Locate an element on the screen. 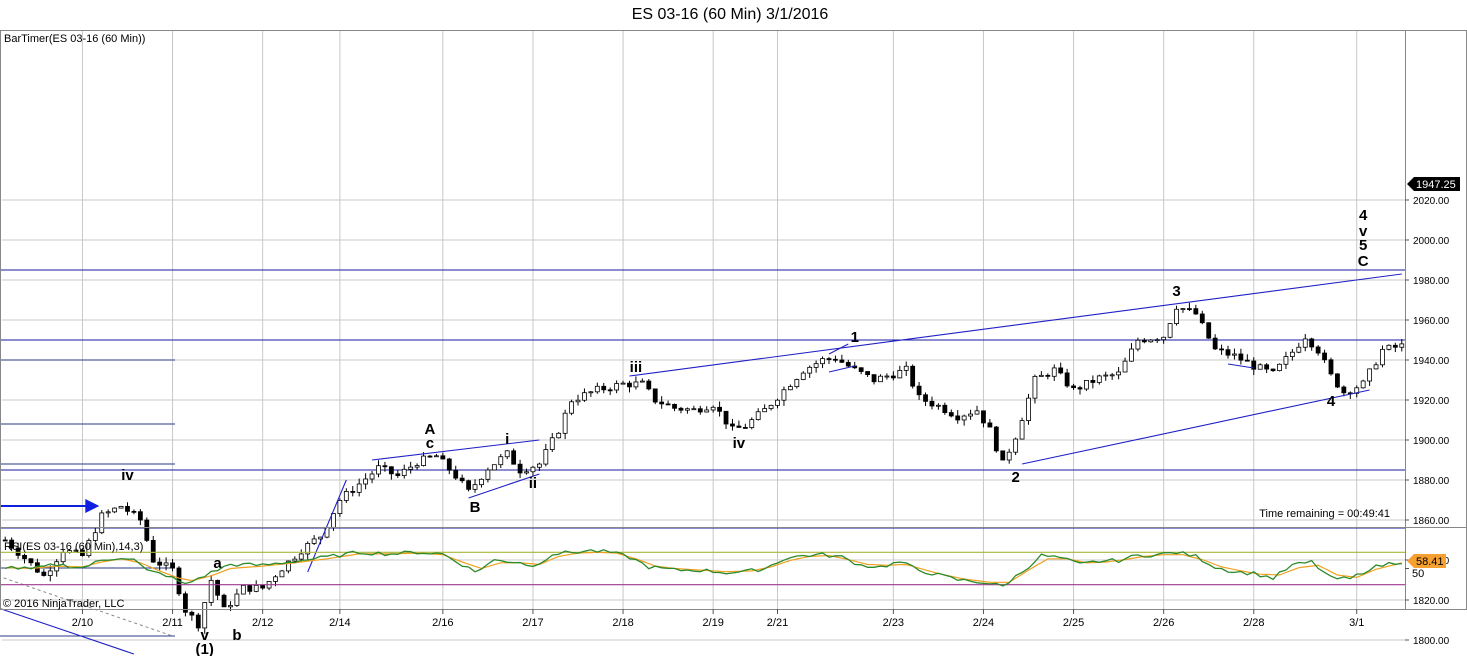 The height and width of the screenshot is (656, 1467). time-tick-label: 3/1 is located at coordinates (1356, 623).